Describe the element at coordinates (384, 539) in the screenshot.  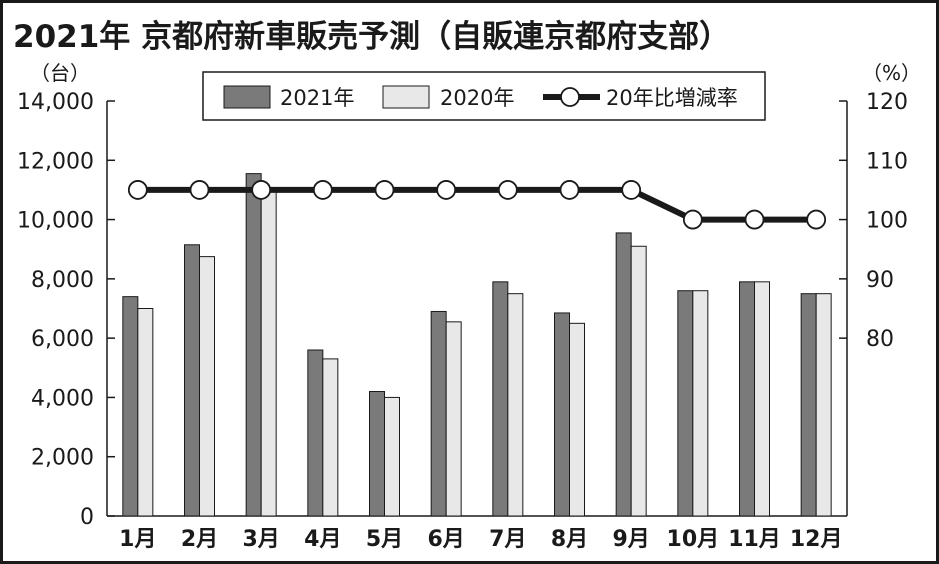
I see `x-tick-label: 5月` at that location.